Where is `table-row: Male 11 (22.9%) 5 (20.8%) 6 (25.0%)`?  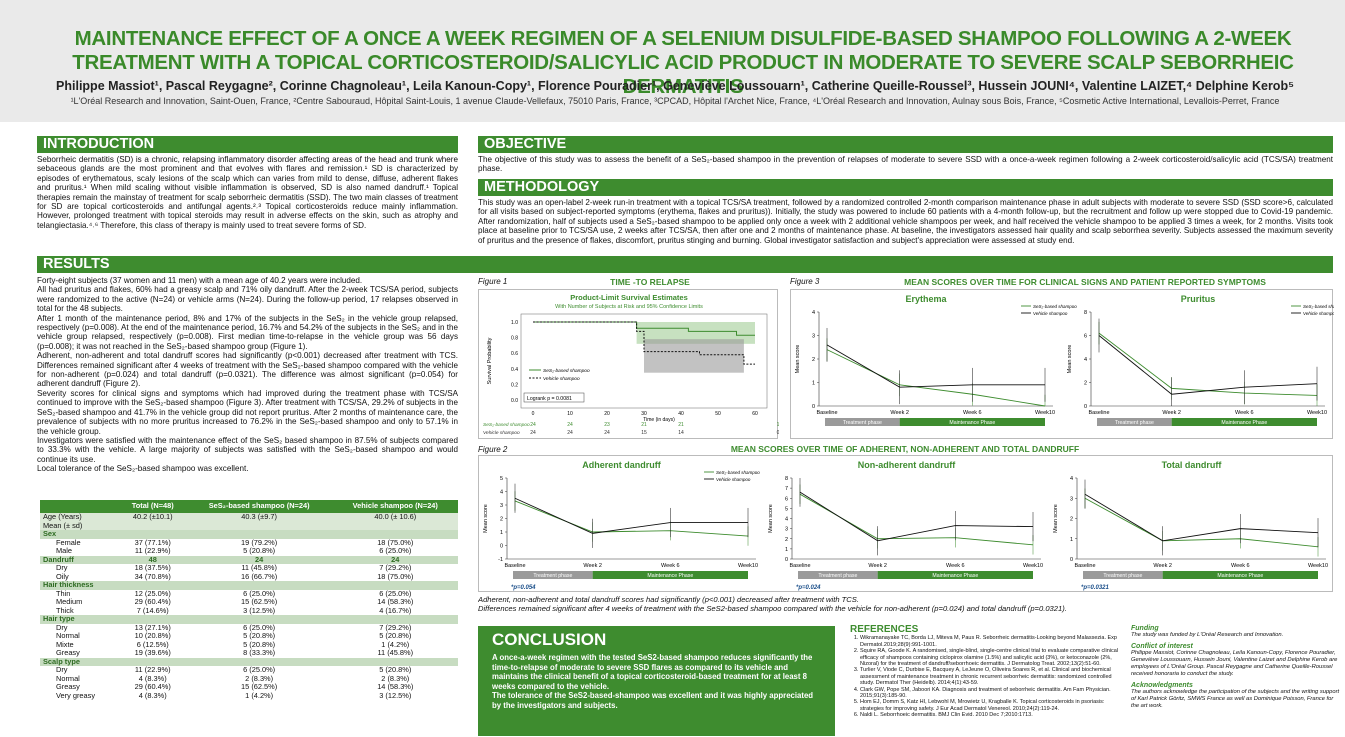
table-row: Male 11 (22.9%) 5 (20.8%) 6 (25.0%) is located at coordinates (249, 551).